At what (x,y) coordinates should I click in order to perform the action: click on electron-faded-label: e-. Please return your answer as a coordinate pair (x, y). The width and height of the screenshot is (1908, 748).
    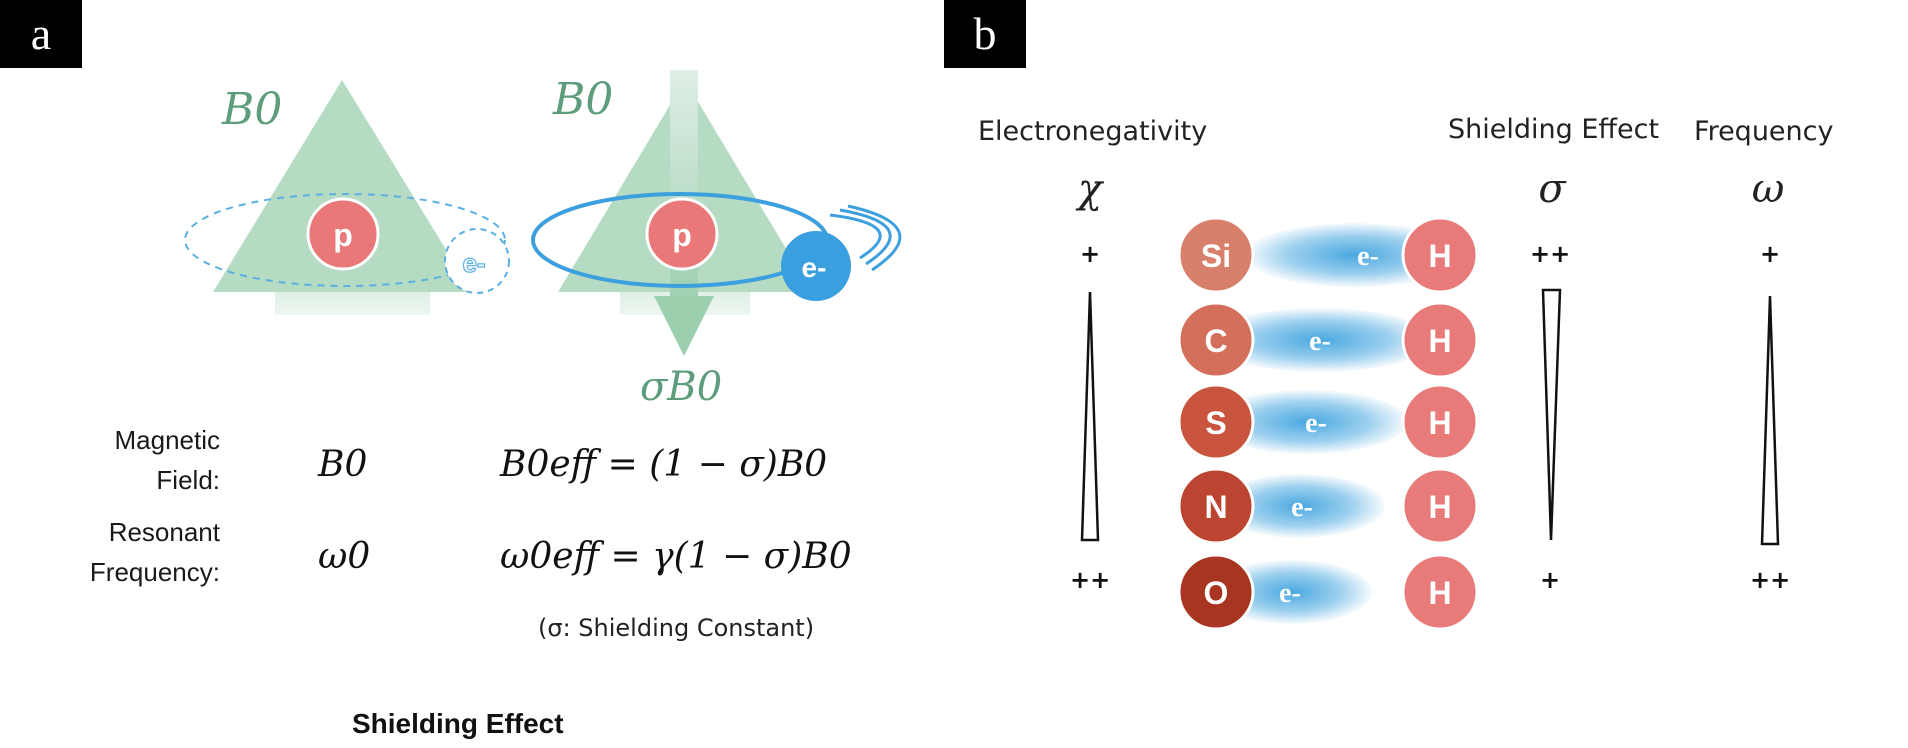
    Looking at the image, I should click on (473, 263).